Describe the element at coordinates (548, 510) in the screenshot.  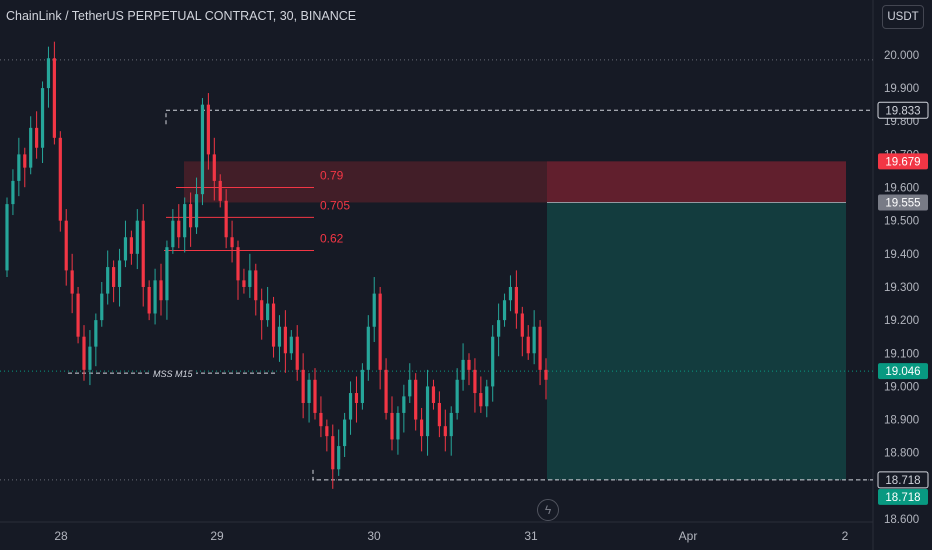
I see `lightning-icon: ϟ` at that location.